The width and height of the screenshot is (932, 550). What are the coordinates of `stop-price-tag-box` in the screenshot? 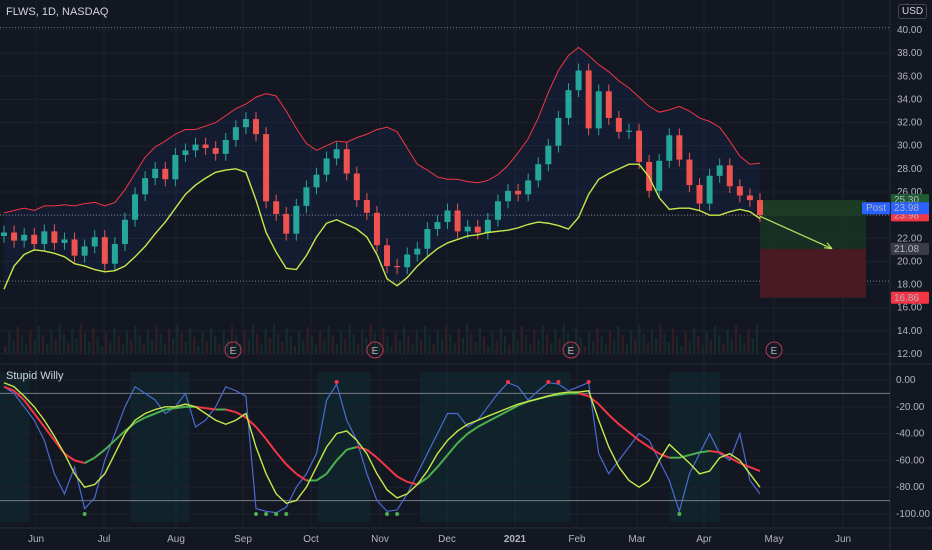 It's located at (910, 297).